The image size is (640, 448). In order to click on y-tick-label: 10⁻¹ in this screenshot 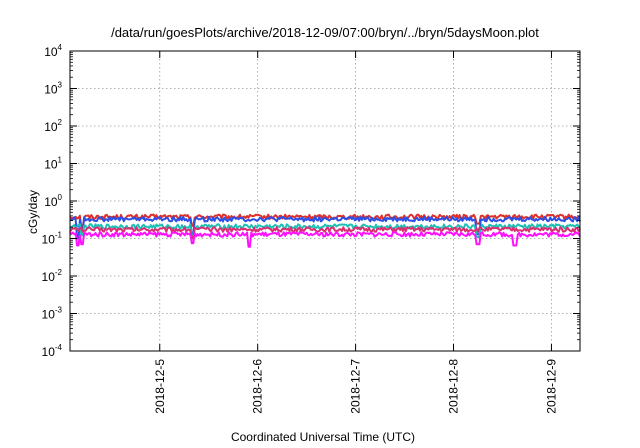, I will do `click(52, 239)`.